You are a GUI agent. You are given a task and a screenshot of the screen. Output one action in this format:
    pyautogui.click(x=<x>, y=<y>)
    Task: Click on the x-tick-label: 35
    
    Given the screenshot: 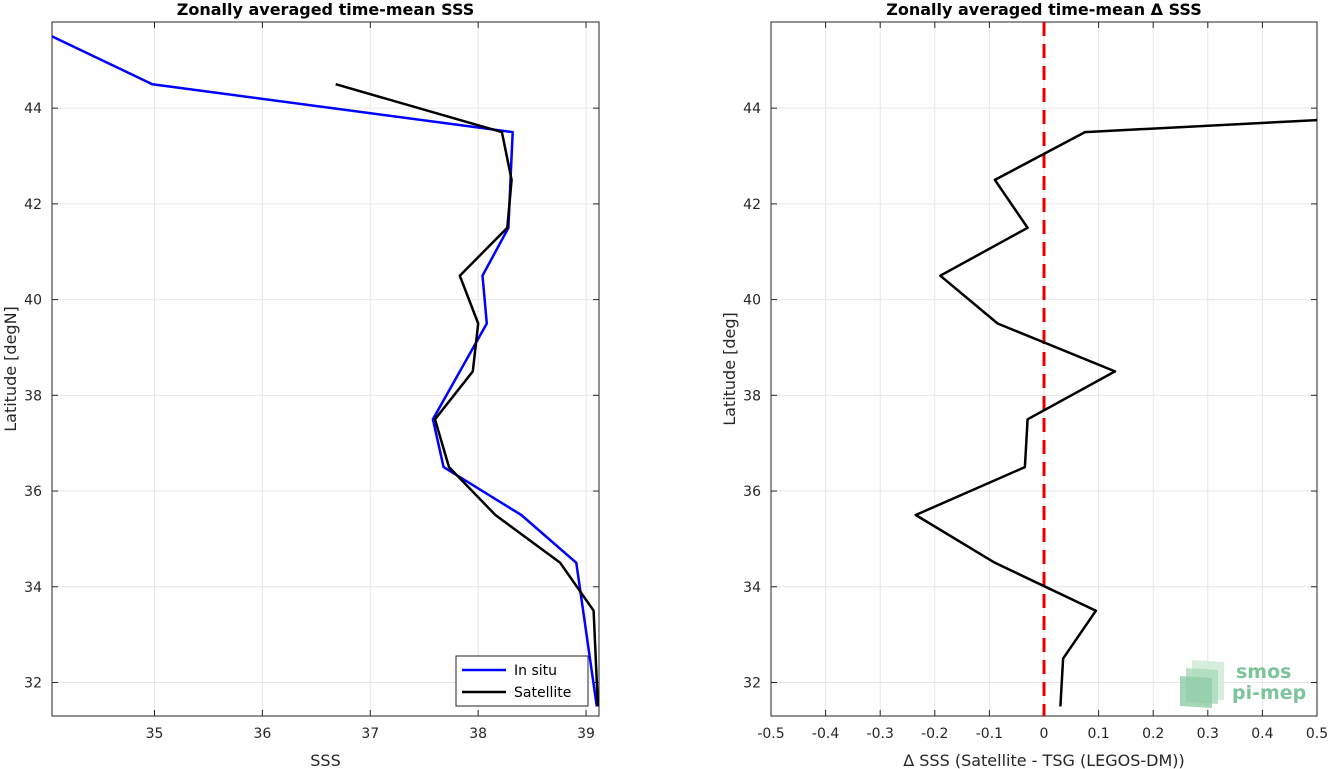 What is the action you would take?
    pyautogui.click(x=155, y=734)
    